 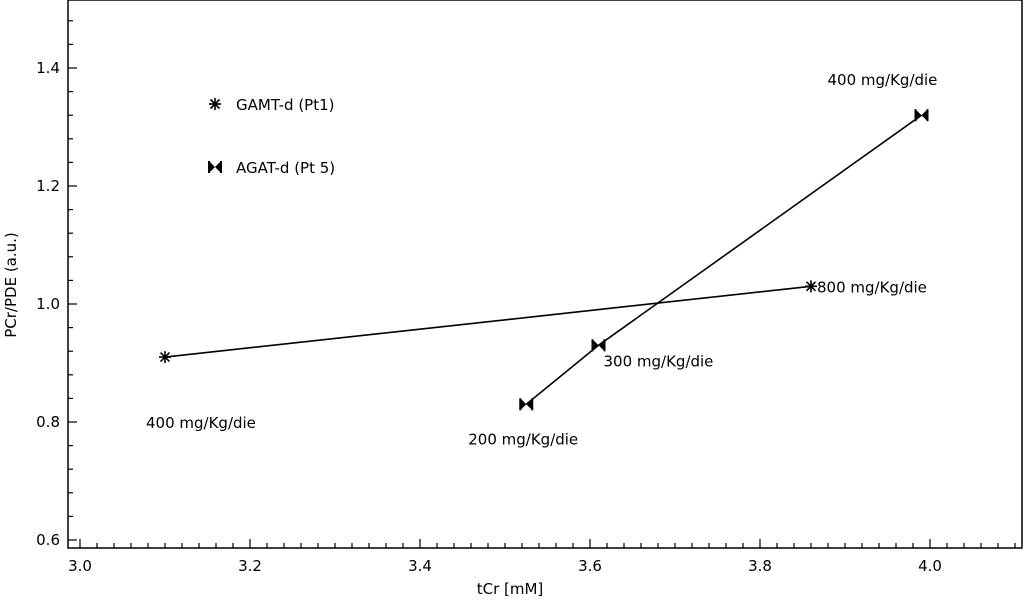 I want to click on y-tick-label: 1.2, so click(x=48, y=186).